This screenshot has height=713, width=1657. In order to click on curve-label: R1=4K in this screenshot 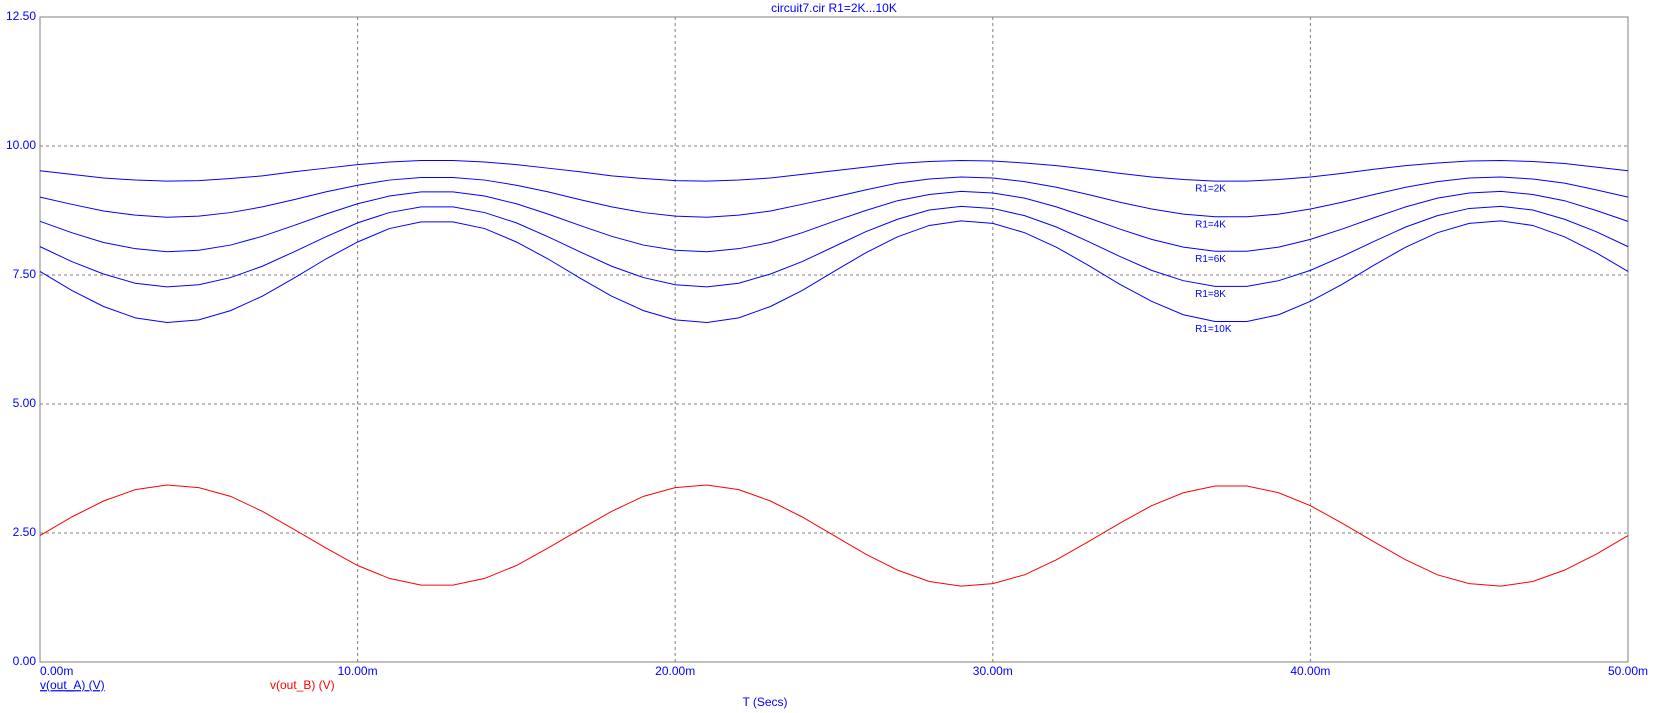, I will do `click(1210, 224)`.